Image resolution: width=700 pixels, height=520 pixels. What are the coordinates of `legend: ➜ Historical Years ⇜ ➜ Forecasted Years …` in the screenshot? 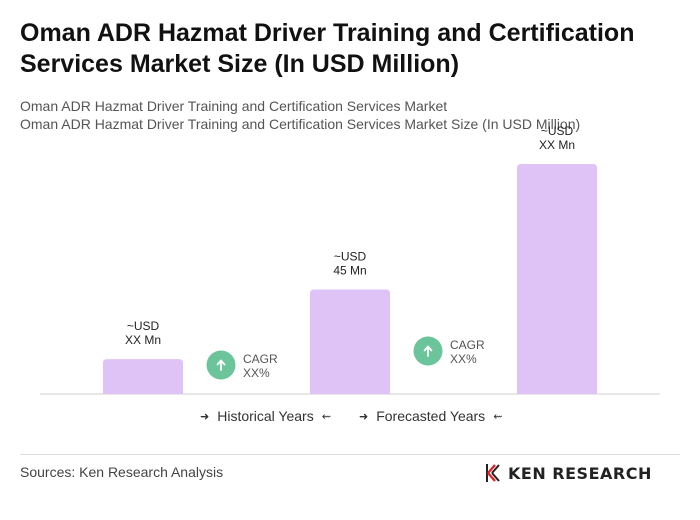 It's located at (350, 418).